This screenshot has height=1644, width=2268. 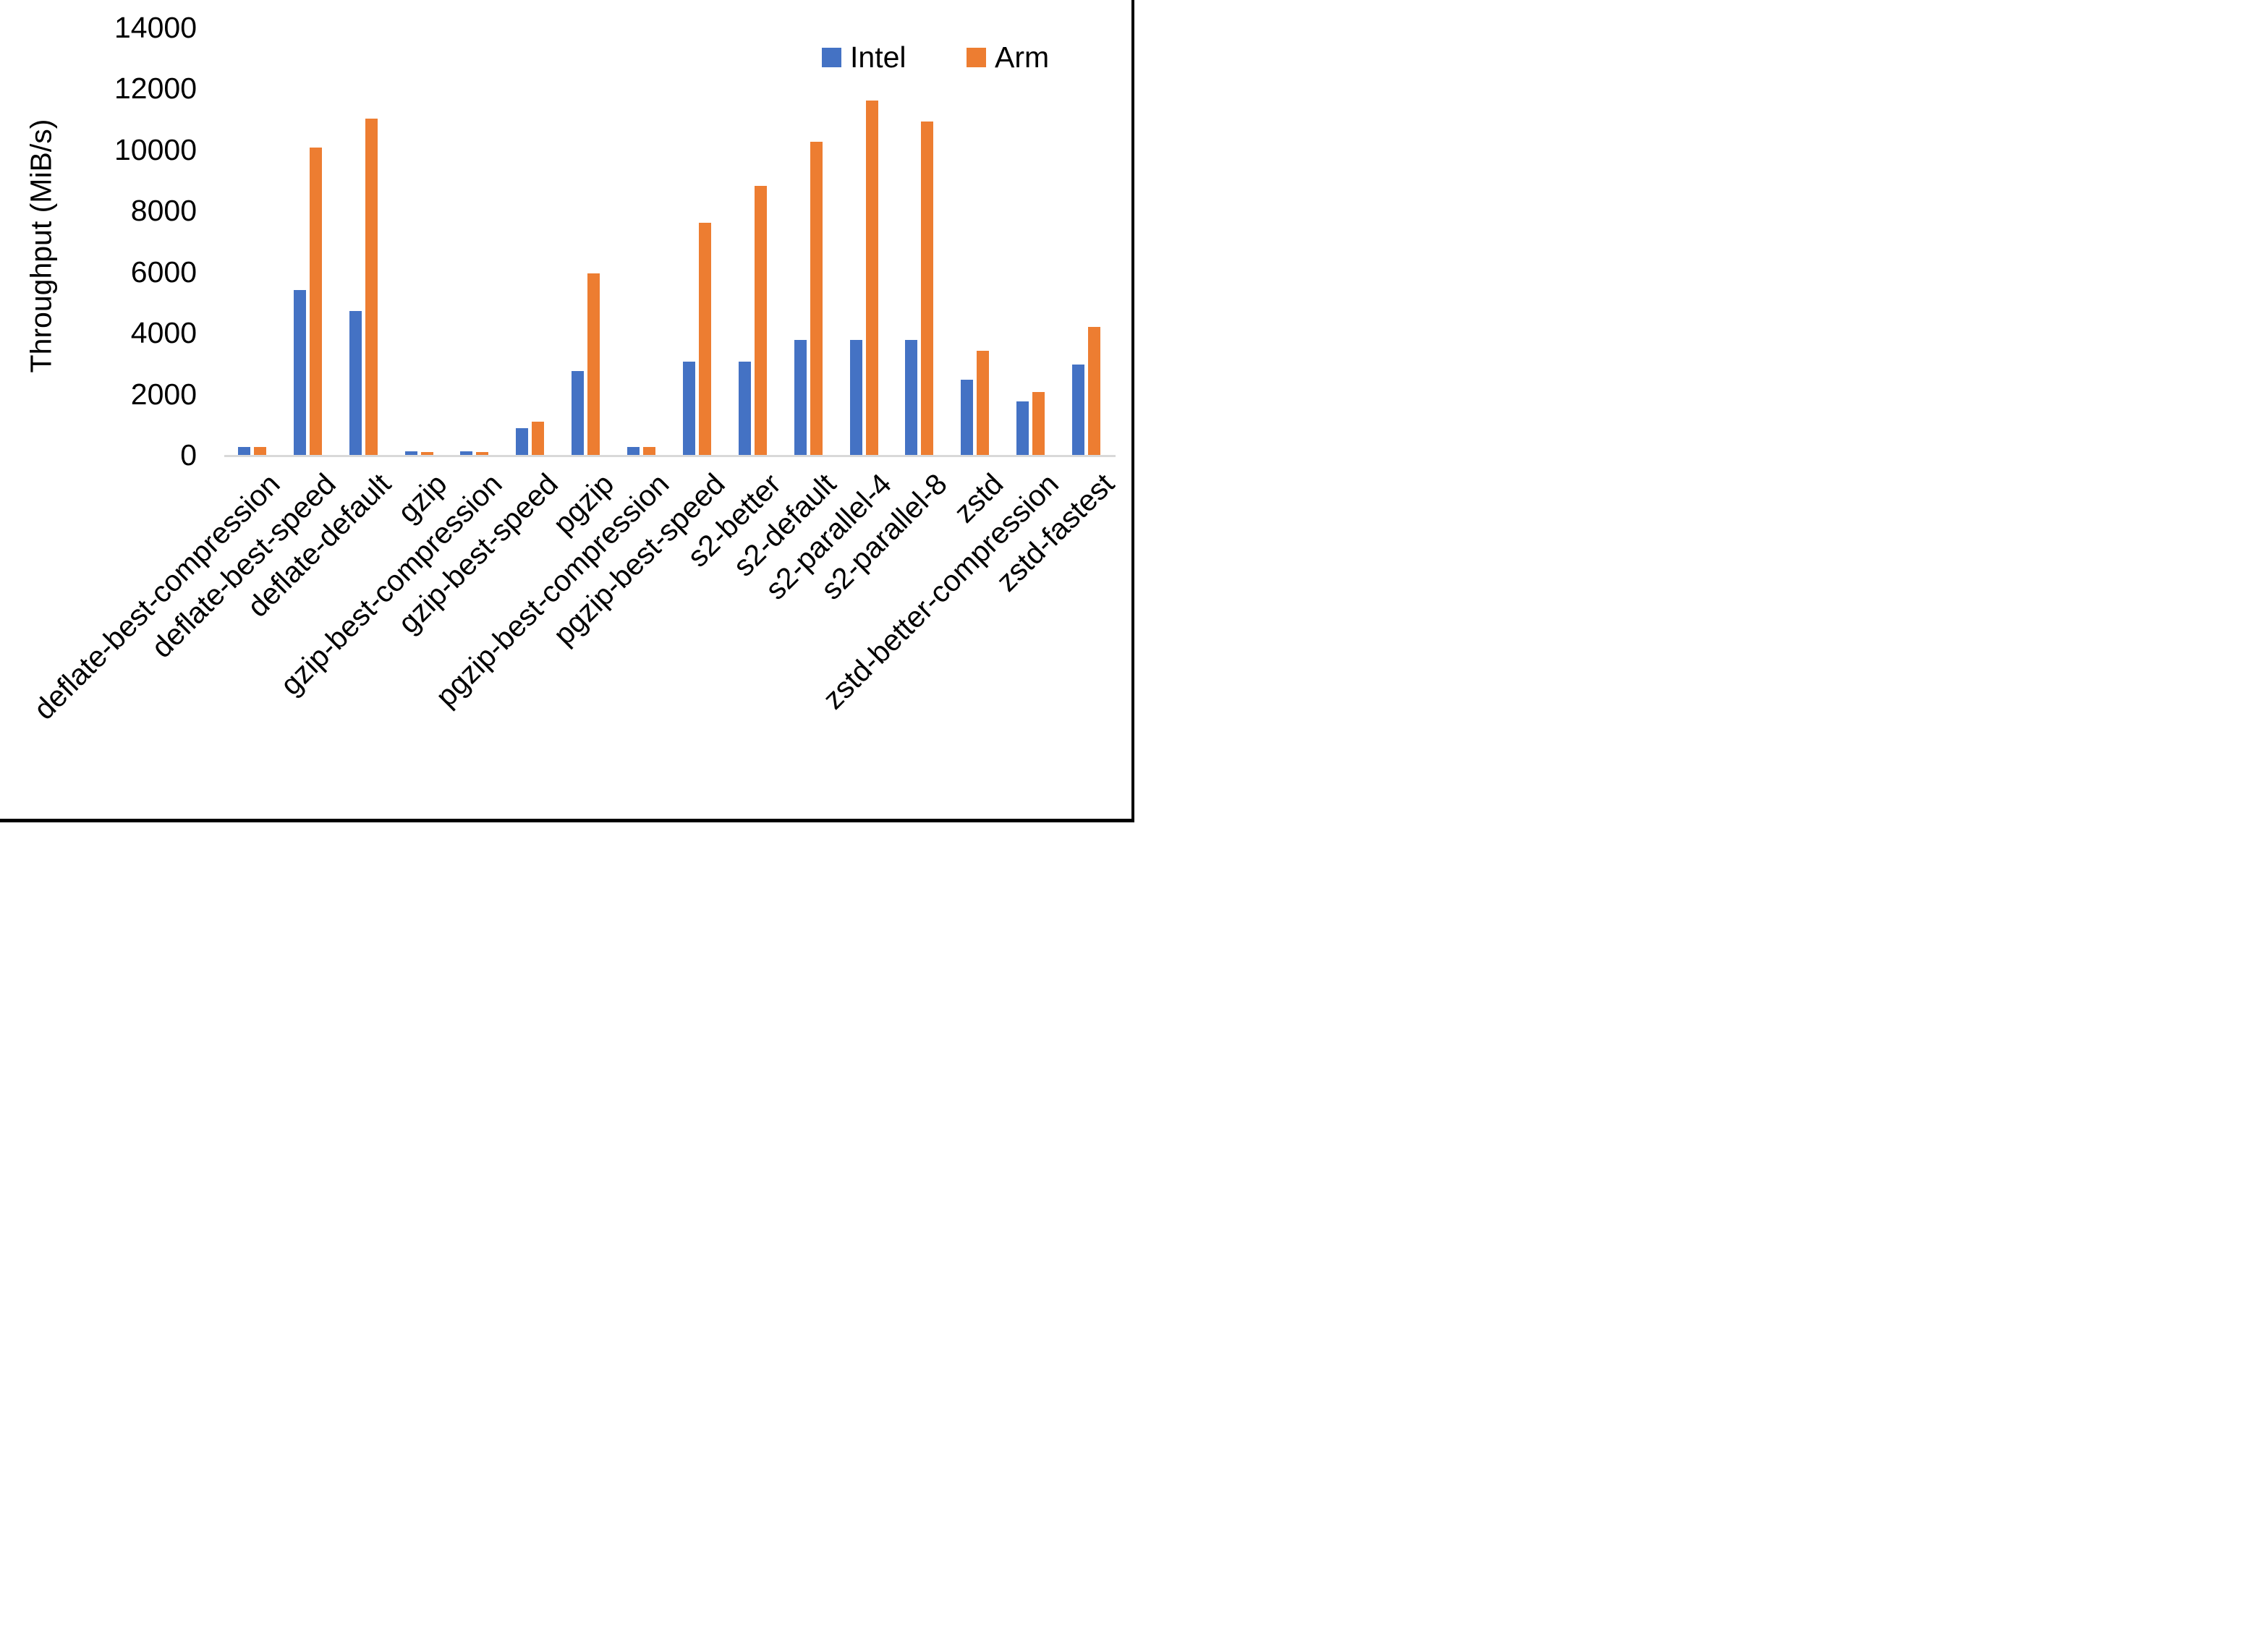 I want to click on legend-item-arm: Arm, so click(x=1008, y=57).